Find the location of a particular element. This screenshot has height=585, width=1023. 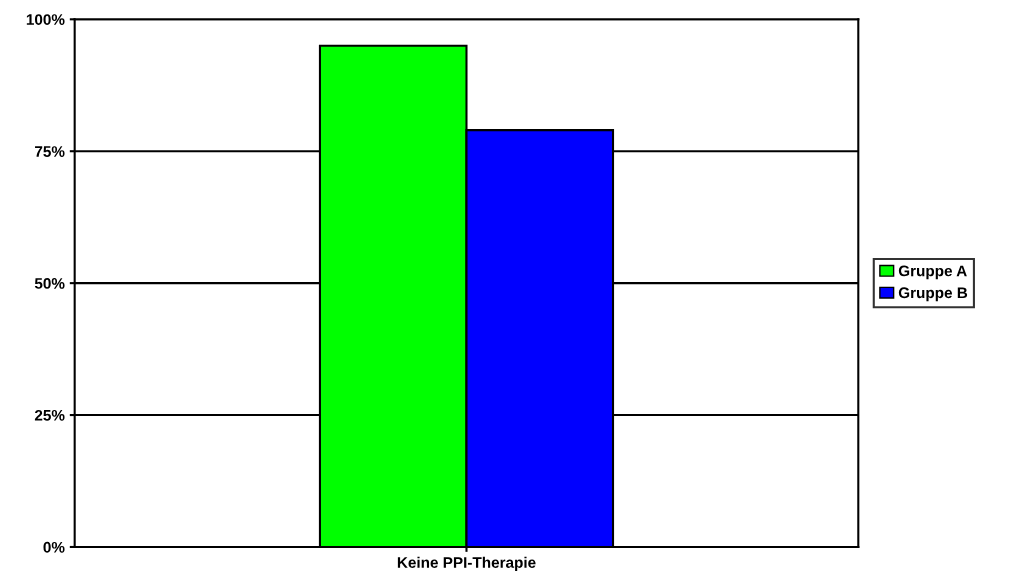

x-tick-label: Keine PPI-Therapie is located at coordinates (466, 563).